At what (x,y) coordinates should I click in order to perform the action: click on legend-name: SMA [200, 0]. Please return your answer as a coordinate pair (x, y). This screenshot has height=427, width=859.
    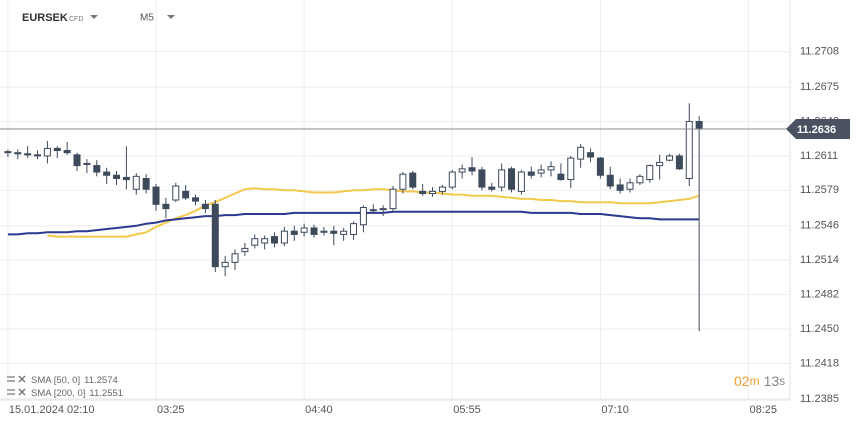
    Looking at the image, I should click on (58, 393).